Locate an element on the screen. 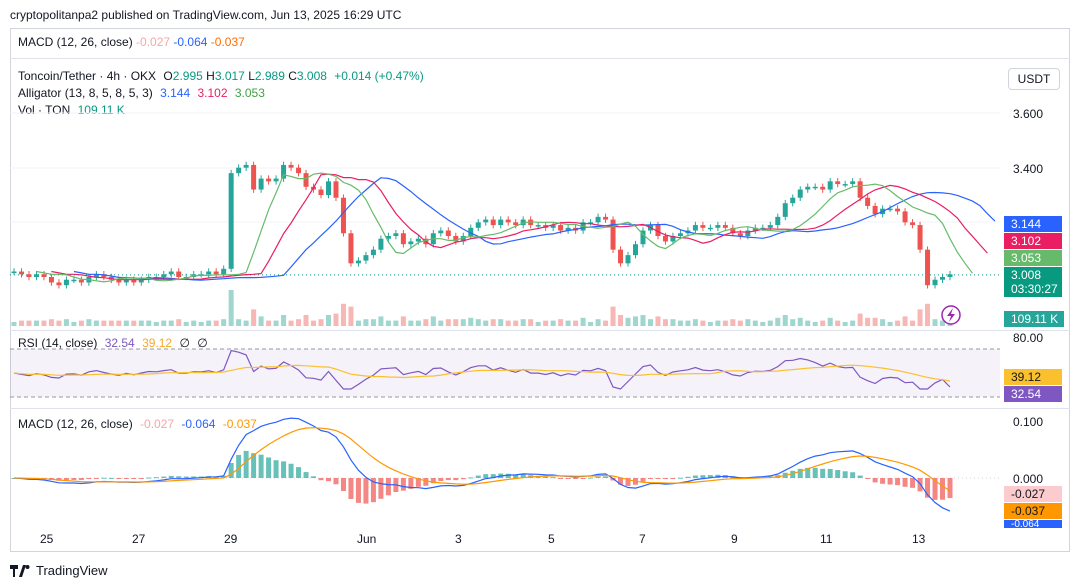 The height and width of the screenshot is (588, 1080). macd-top-macd: -0.064 is located at coordinates (190, 42).